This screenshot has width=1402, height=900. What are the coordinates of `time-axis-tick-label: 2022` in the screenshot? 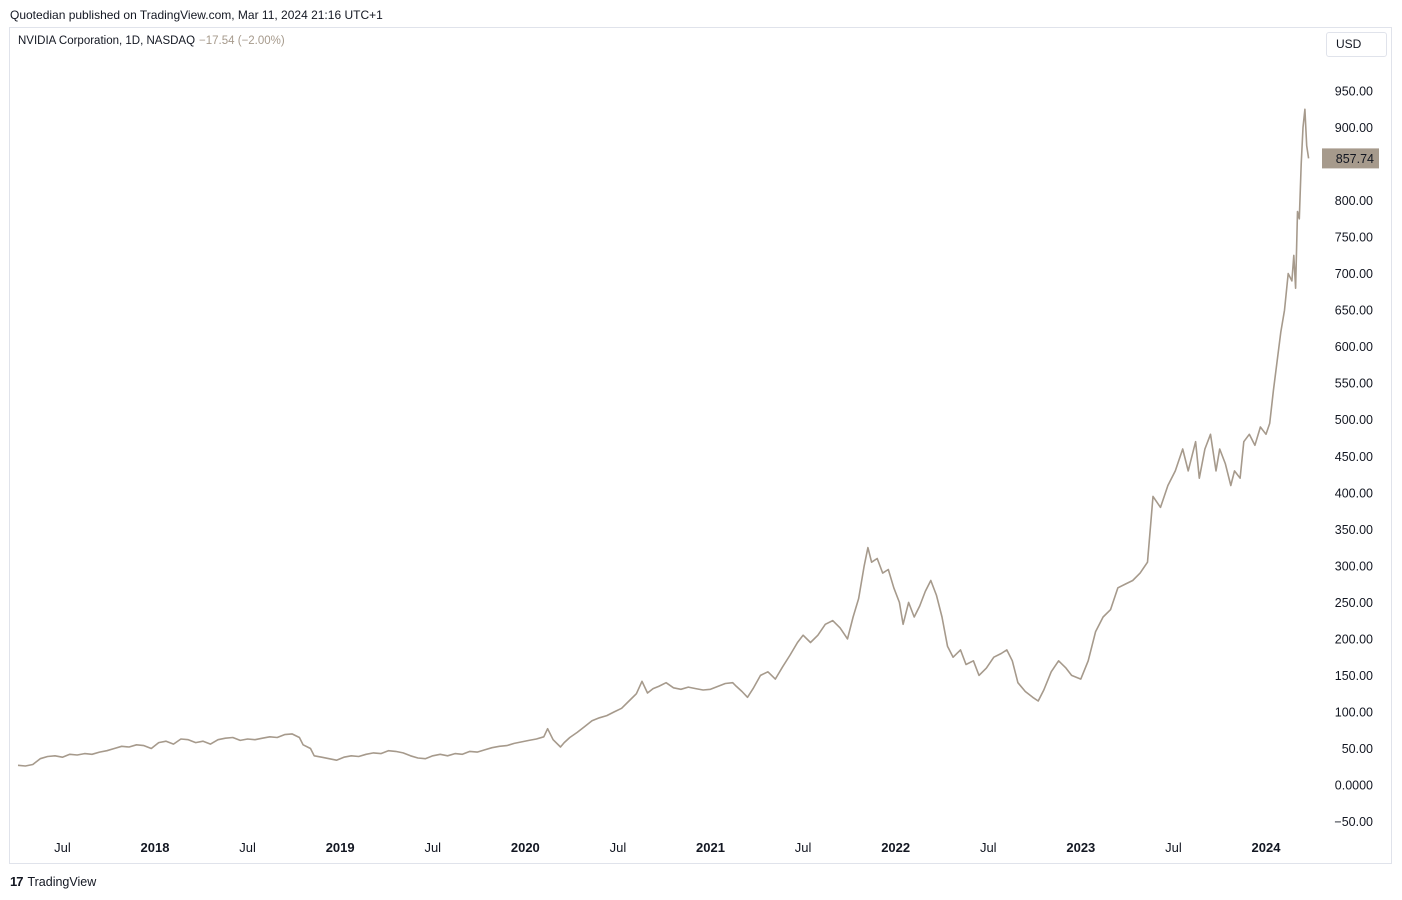 It's located at (895, 847).